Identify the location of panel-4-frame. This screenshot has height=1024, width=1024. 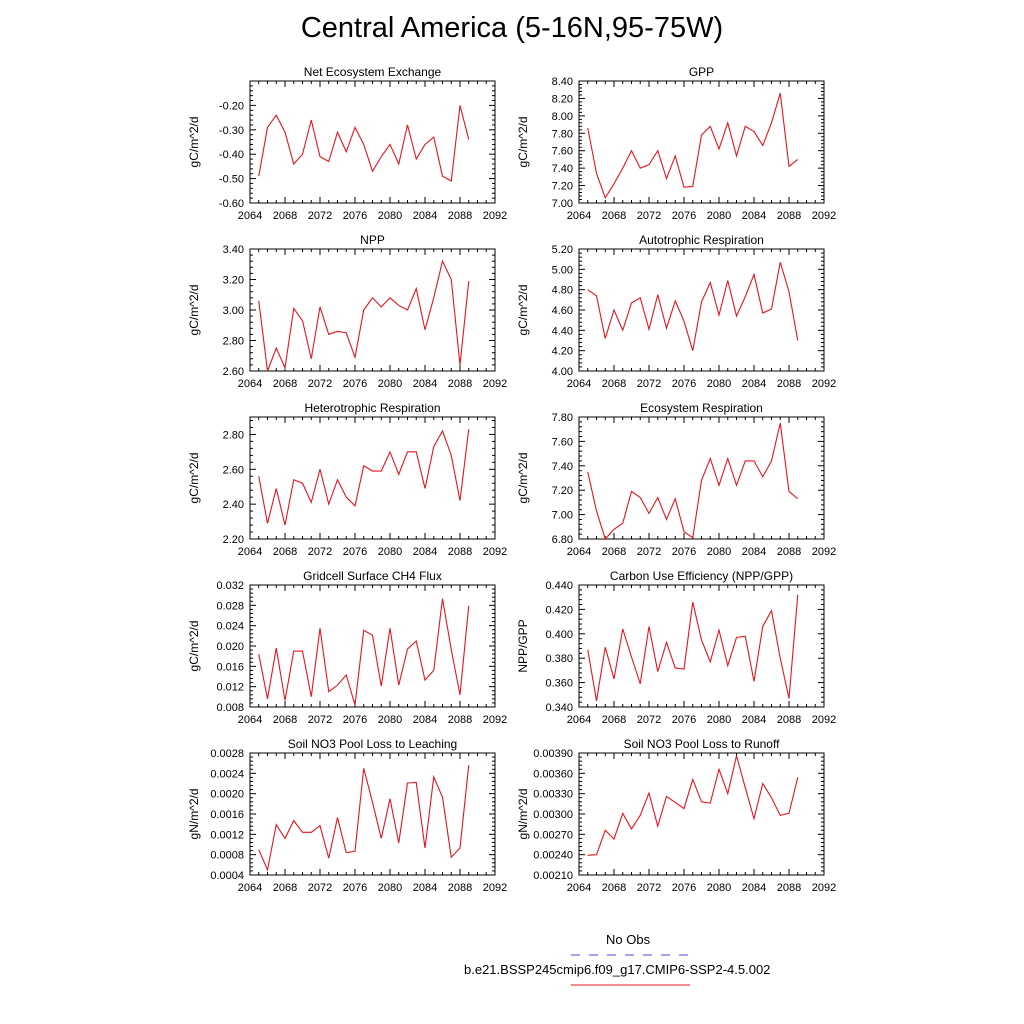
(701, 310).